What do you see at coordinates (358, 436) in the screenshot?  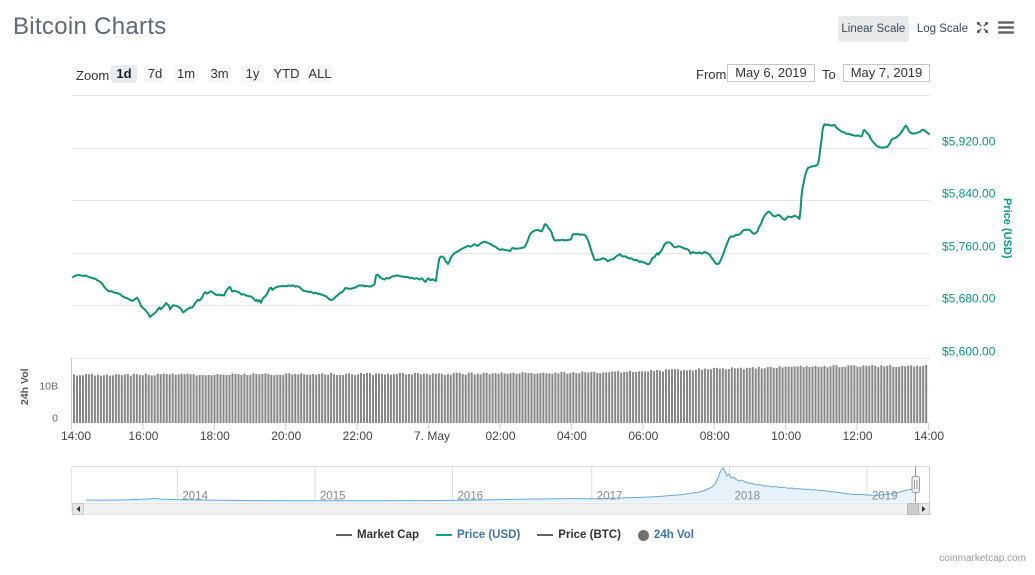 I see `svg-text: 22:00` at bounding box center [358, 436].